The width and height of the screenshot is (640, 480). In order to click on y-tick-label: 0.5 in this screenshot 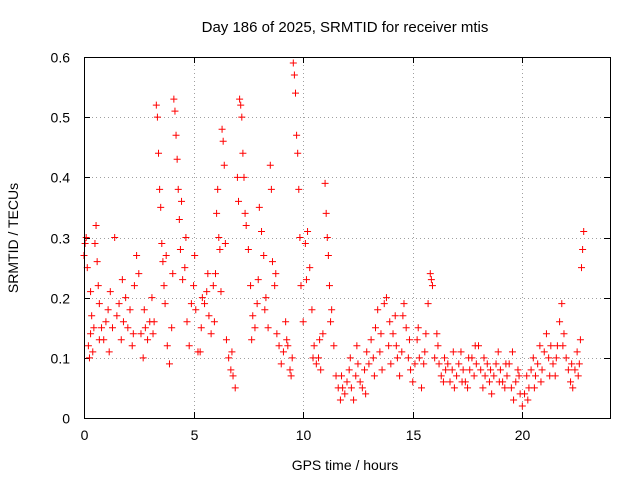, I will do `click(61, 118)`.